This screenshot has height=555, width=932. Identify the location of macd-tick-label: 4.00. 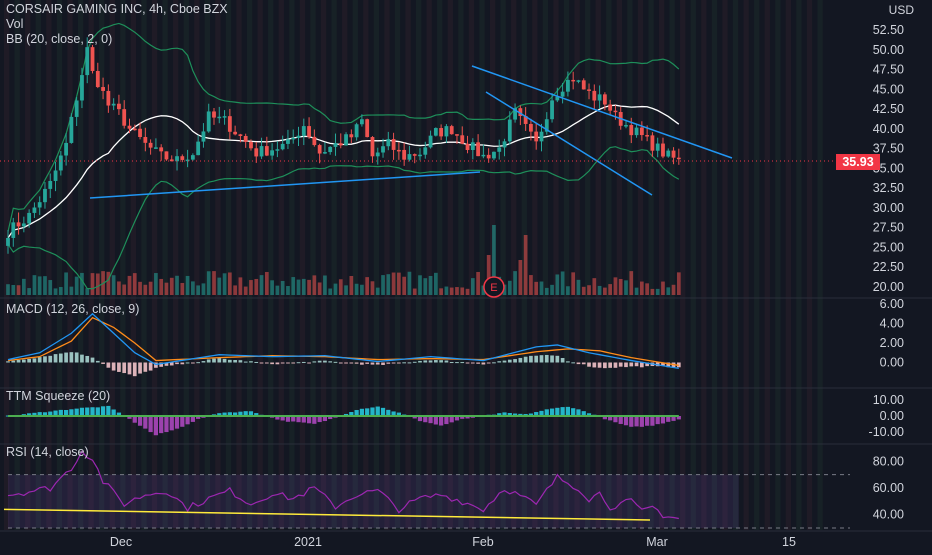
(892, 324).